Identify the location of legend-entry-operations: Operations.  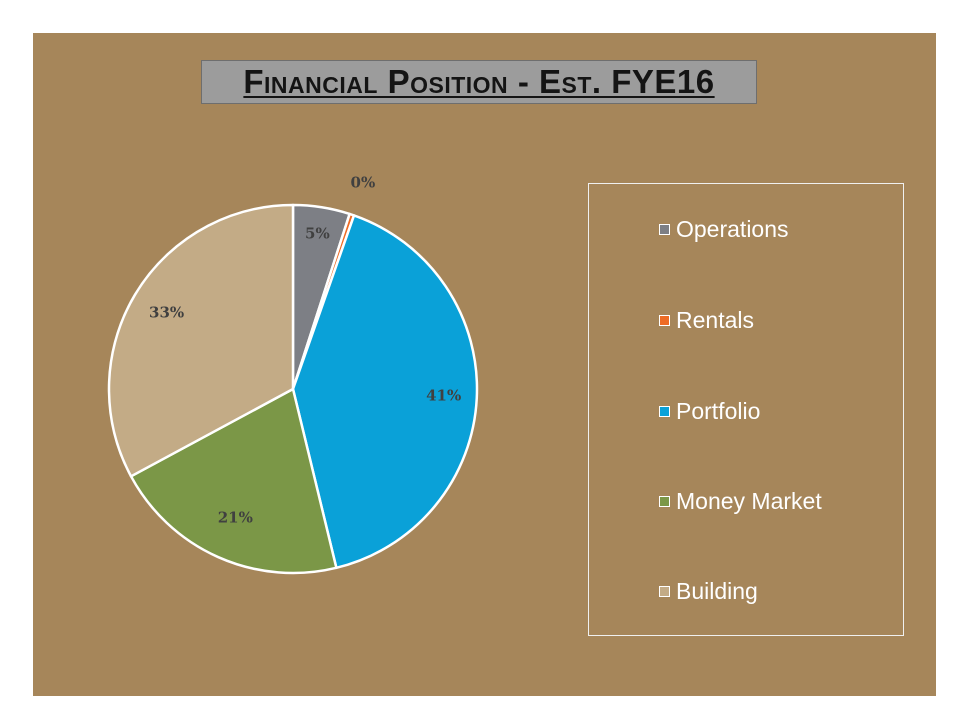
(724, 229).